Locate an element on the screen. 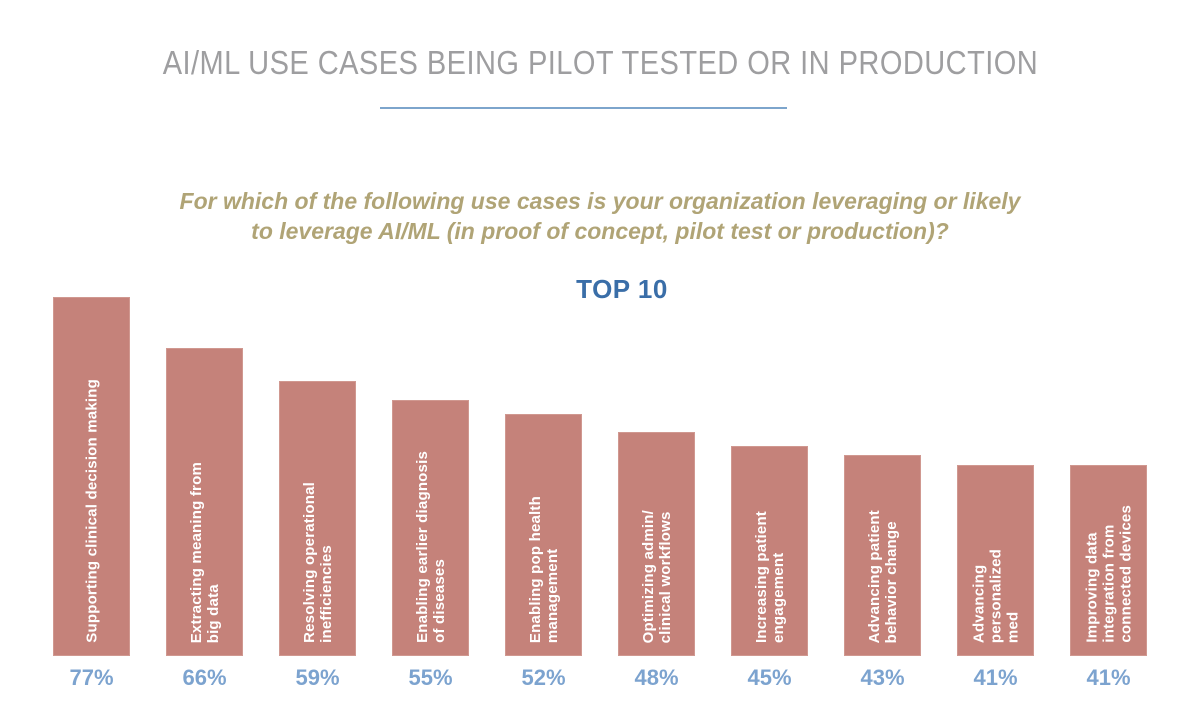  bar: Advancing personalized med is located at coordinates (995, 560).